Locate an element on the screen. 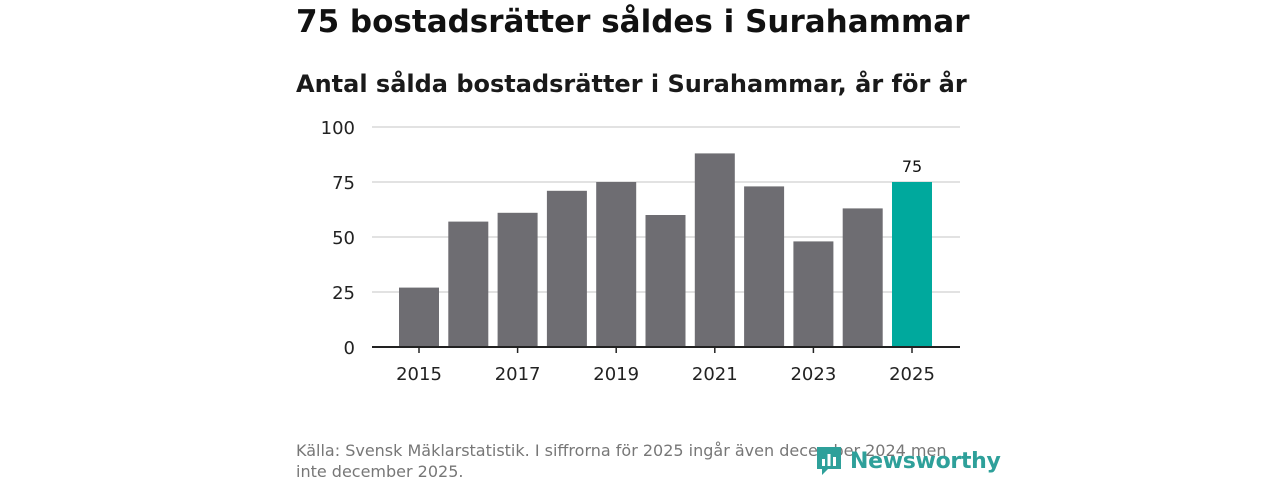 The height and width of the screenshot is (482, 1280). bar-highlight is located at coordinates (912, 264).